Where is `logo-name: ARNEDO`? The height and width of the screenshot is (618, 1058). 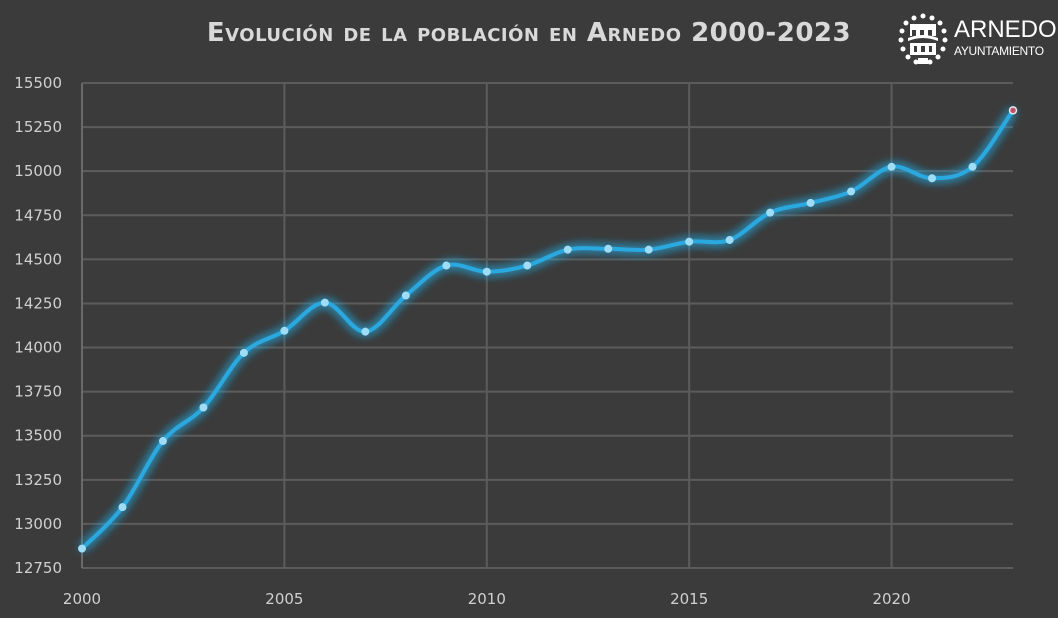
logo-name: ARNEDO is located at coordinates (1005, 29).